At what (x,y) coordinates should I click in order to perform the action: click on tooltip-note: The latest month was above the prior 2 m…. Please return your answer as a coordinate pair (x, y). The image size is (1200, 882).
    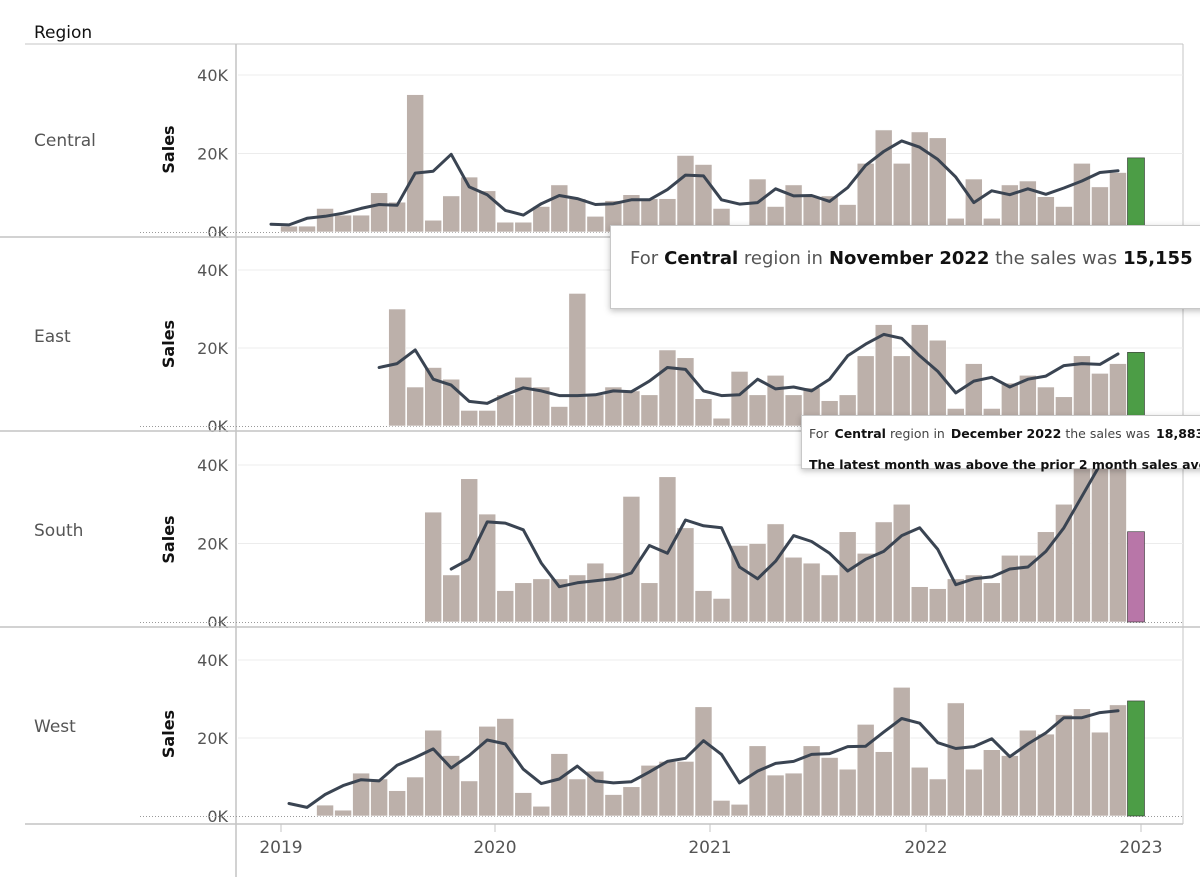
    Looking at the image, I should click on (1004, 464).